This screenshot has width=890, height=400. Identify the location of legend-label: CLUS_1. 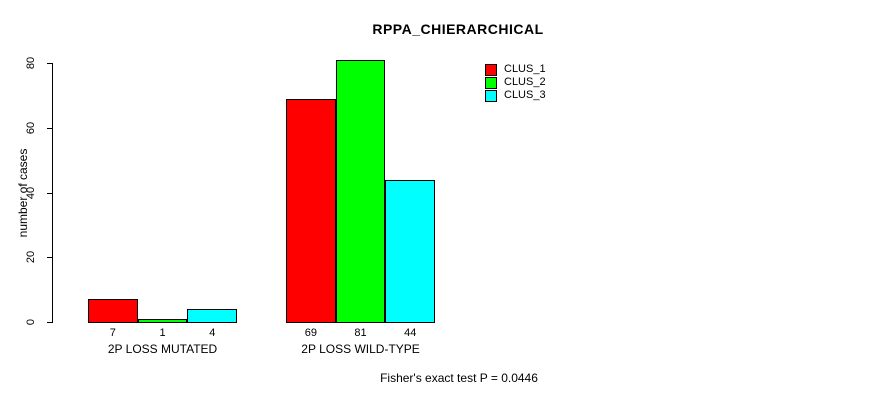
(525, 69).